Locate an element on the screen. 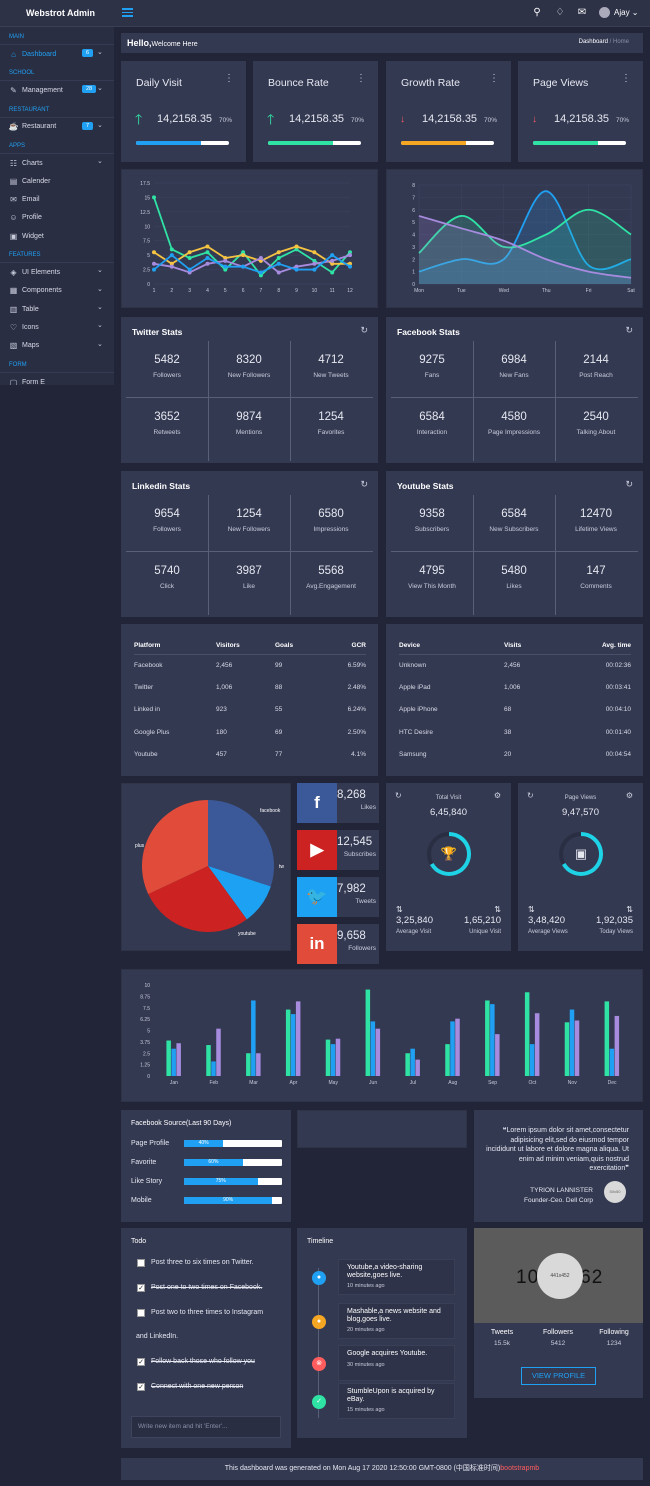 The height and width of the screenshot is (1486, 650). social-count: 7,982 Tweets is located at coordinates (358, 897).